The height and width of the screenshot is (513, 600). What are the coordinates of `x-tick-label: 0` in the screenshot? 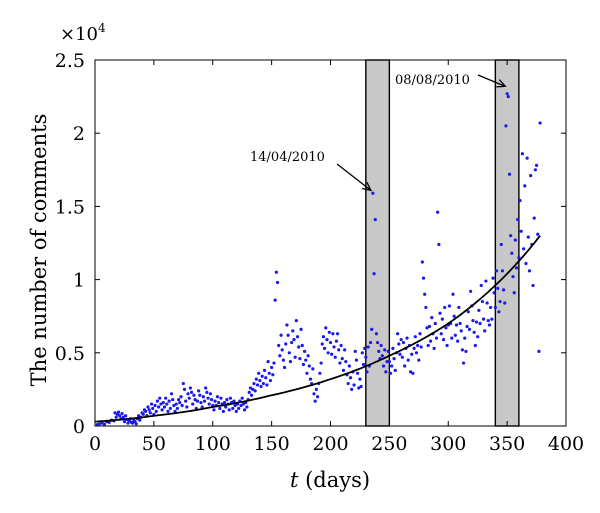 It's located at (95, 444).